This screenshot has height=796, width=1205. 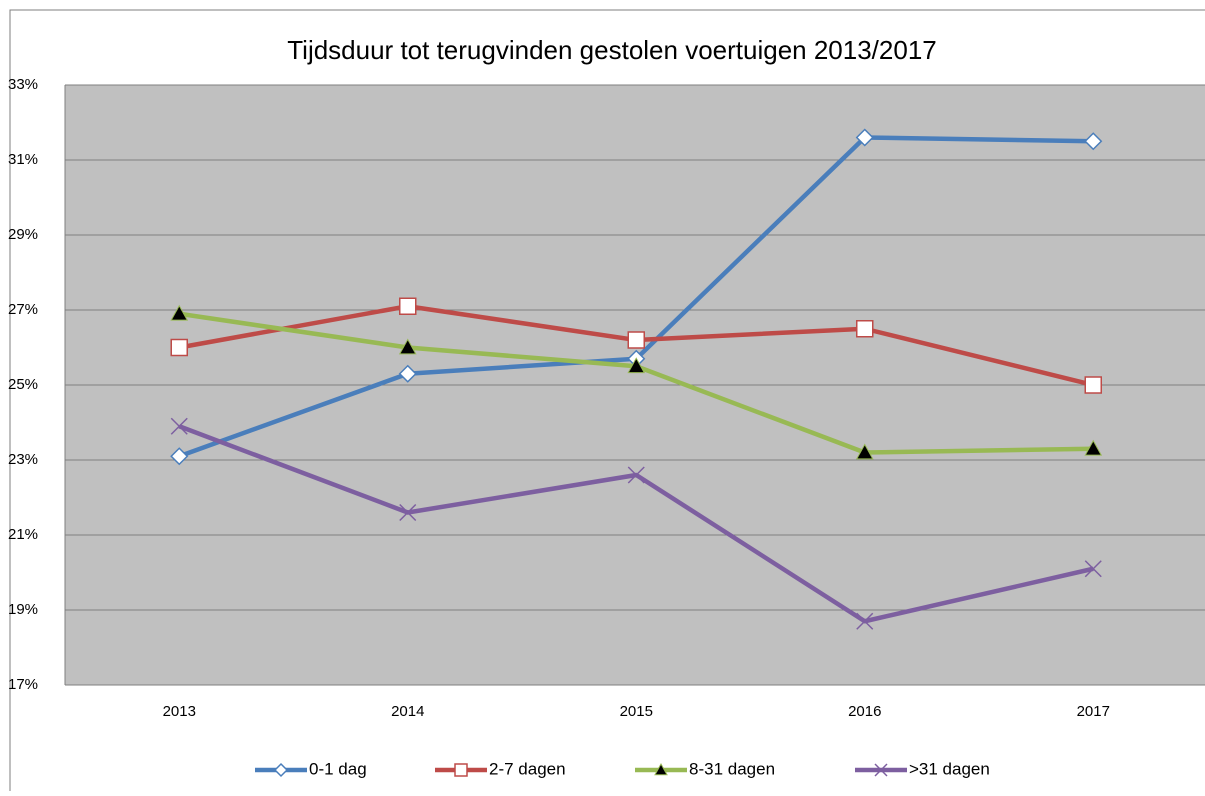 What do you see at coordinates (732, 768) in the screenshot?
I see `legend-label: 8-31 dagen` at bounding box center [732, 768].